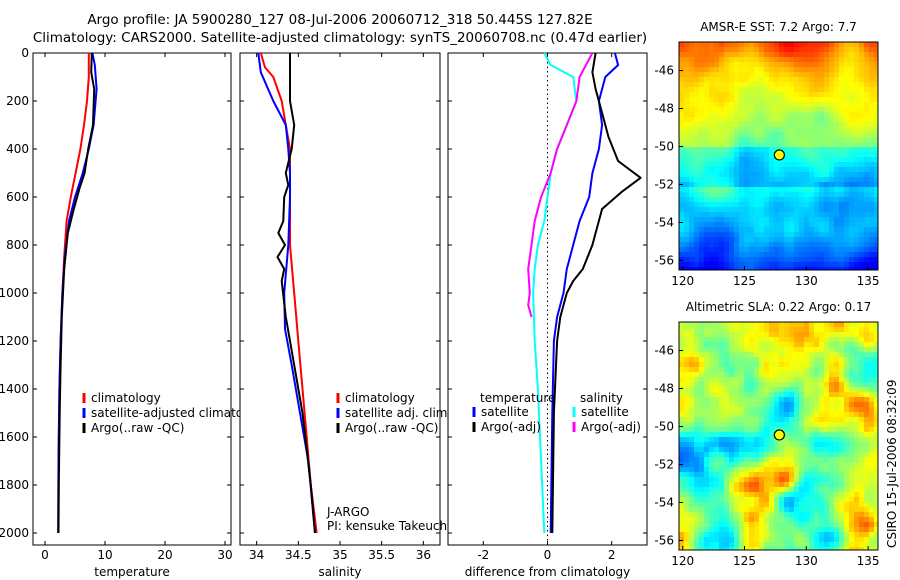 The image size is (900, 580). I want to click on series-line-satellite-adj-clim-, so click(286, 293).